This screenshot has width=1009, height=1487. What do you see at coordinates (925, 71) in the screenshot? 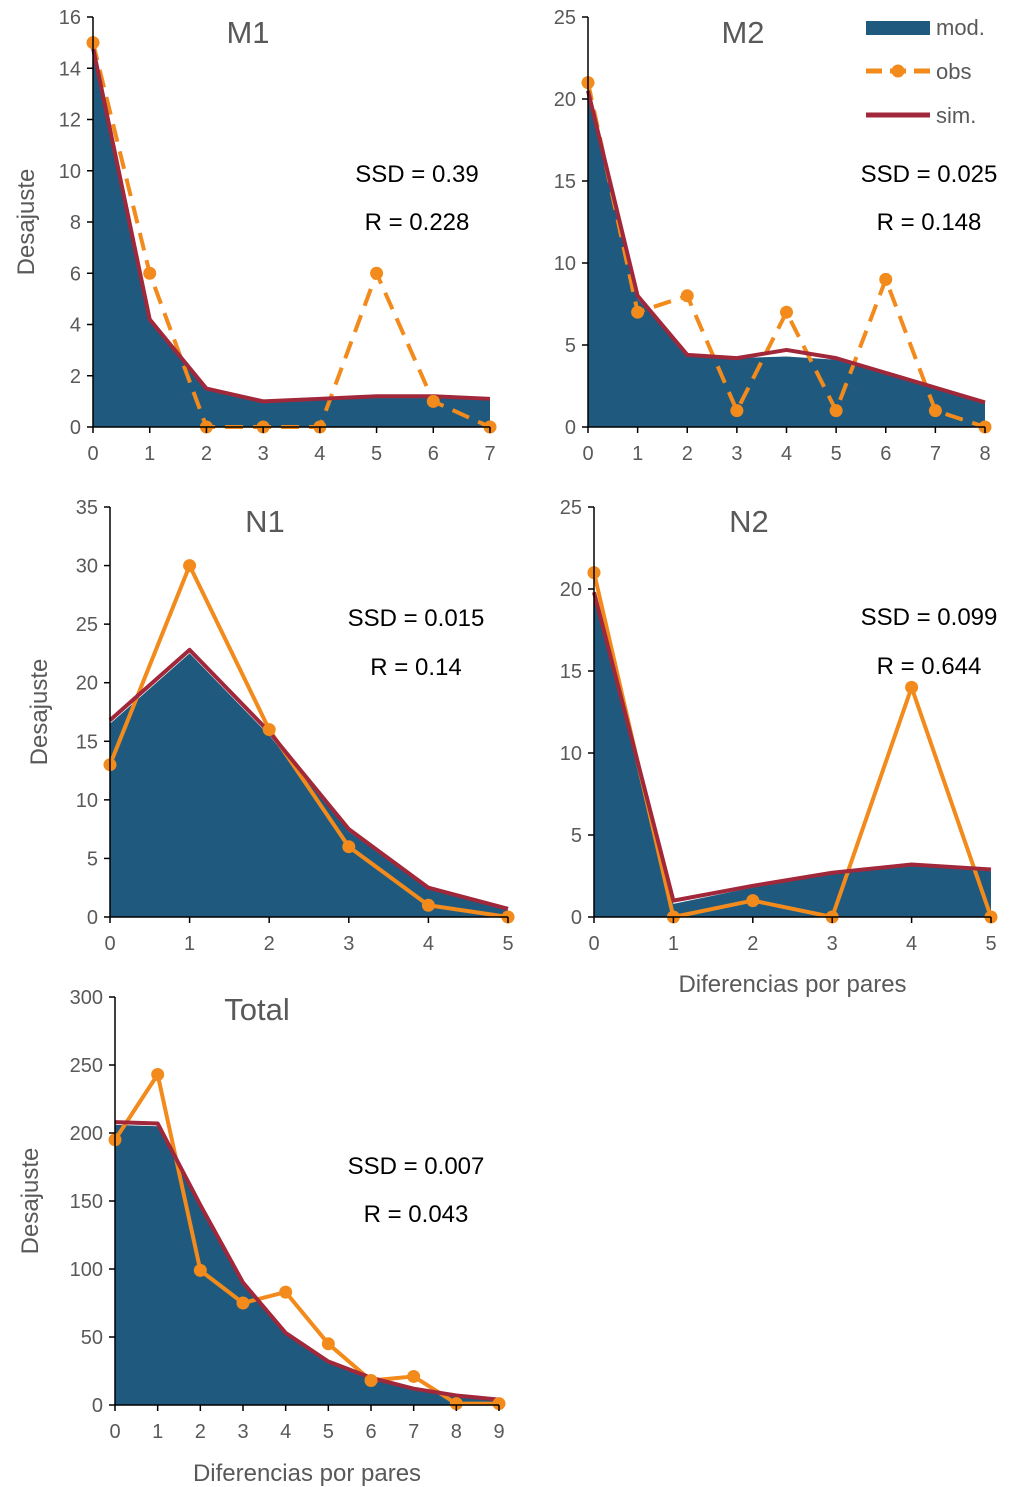
I see `legend: mod. obs sim.` at bounding box center [925, 71].